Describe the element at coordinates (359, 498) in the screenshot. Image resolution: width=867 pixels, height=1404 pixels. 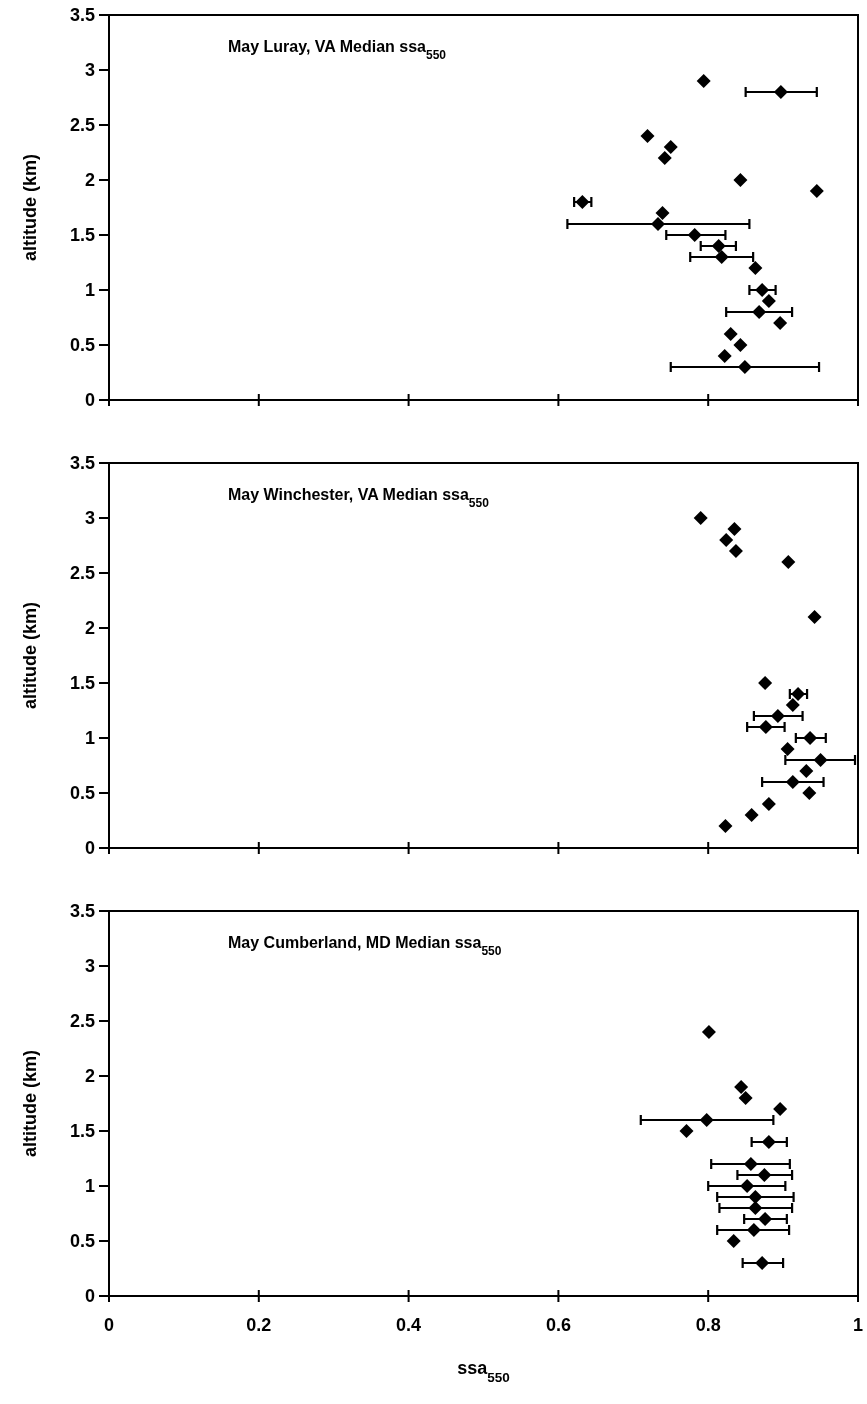
I see `text: May Winchester, VA Median ssa$_{550}$` at that location.